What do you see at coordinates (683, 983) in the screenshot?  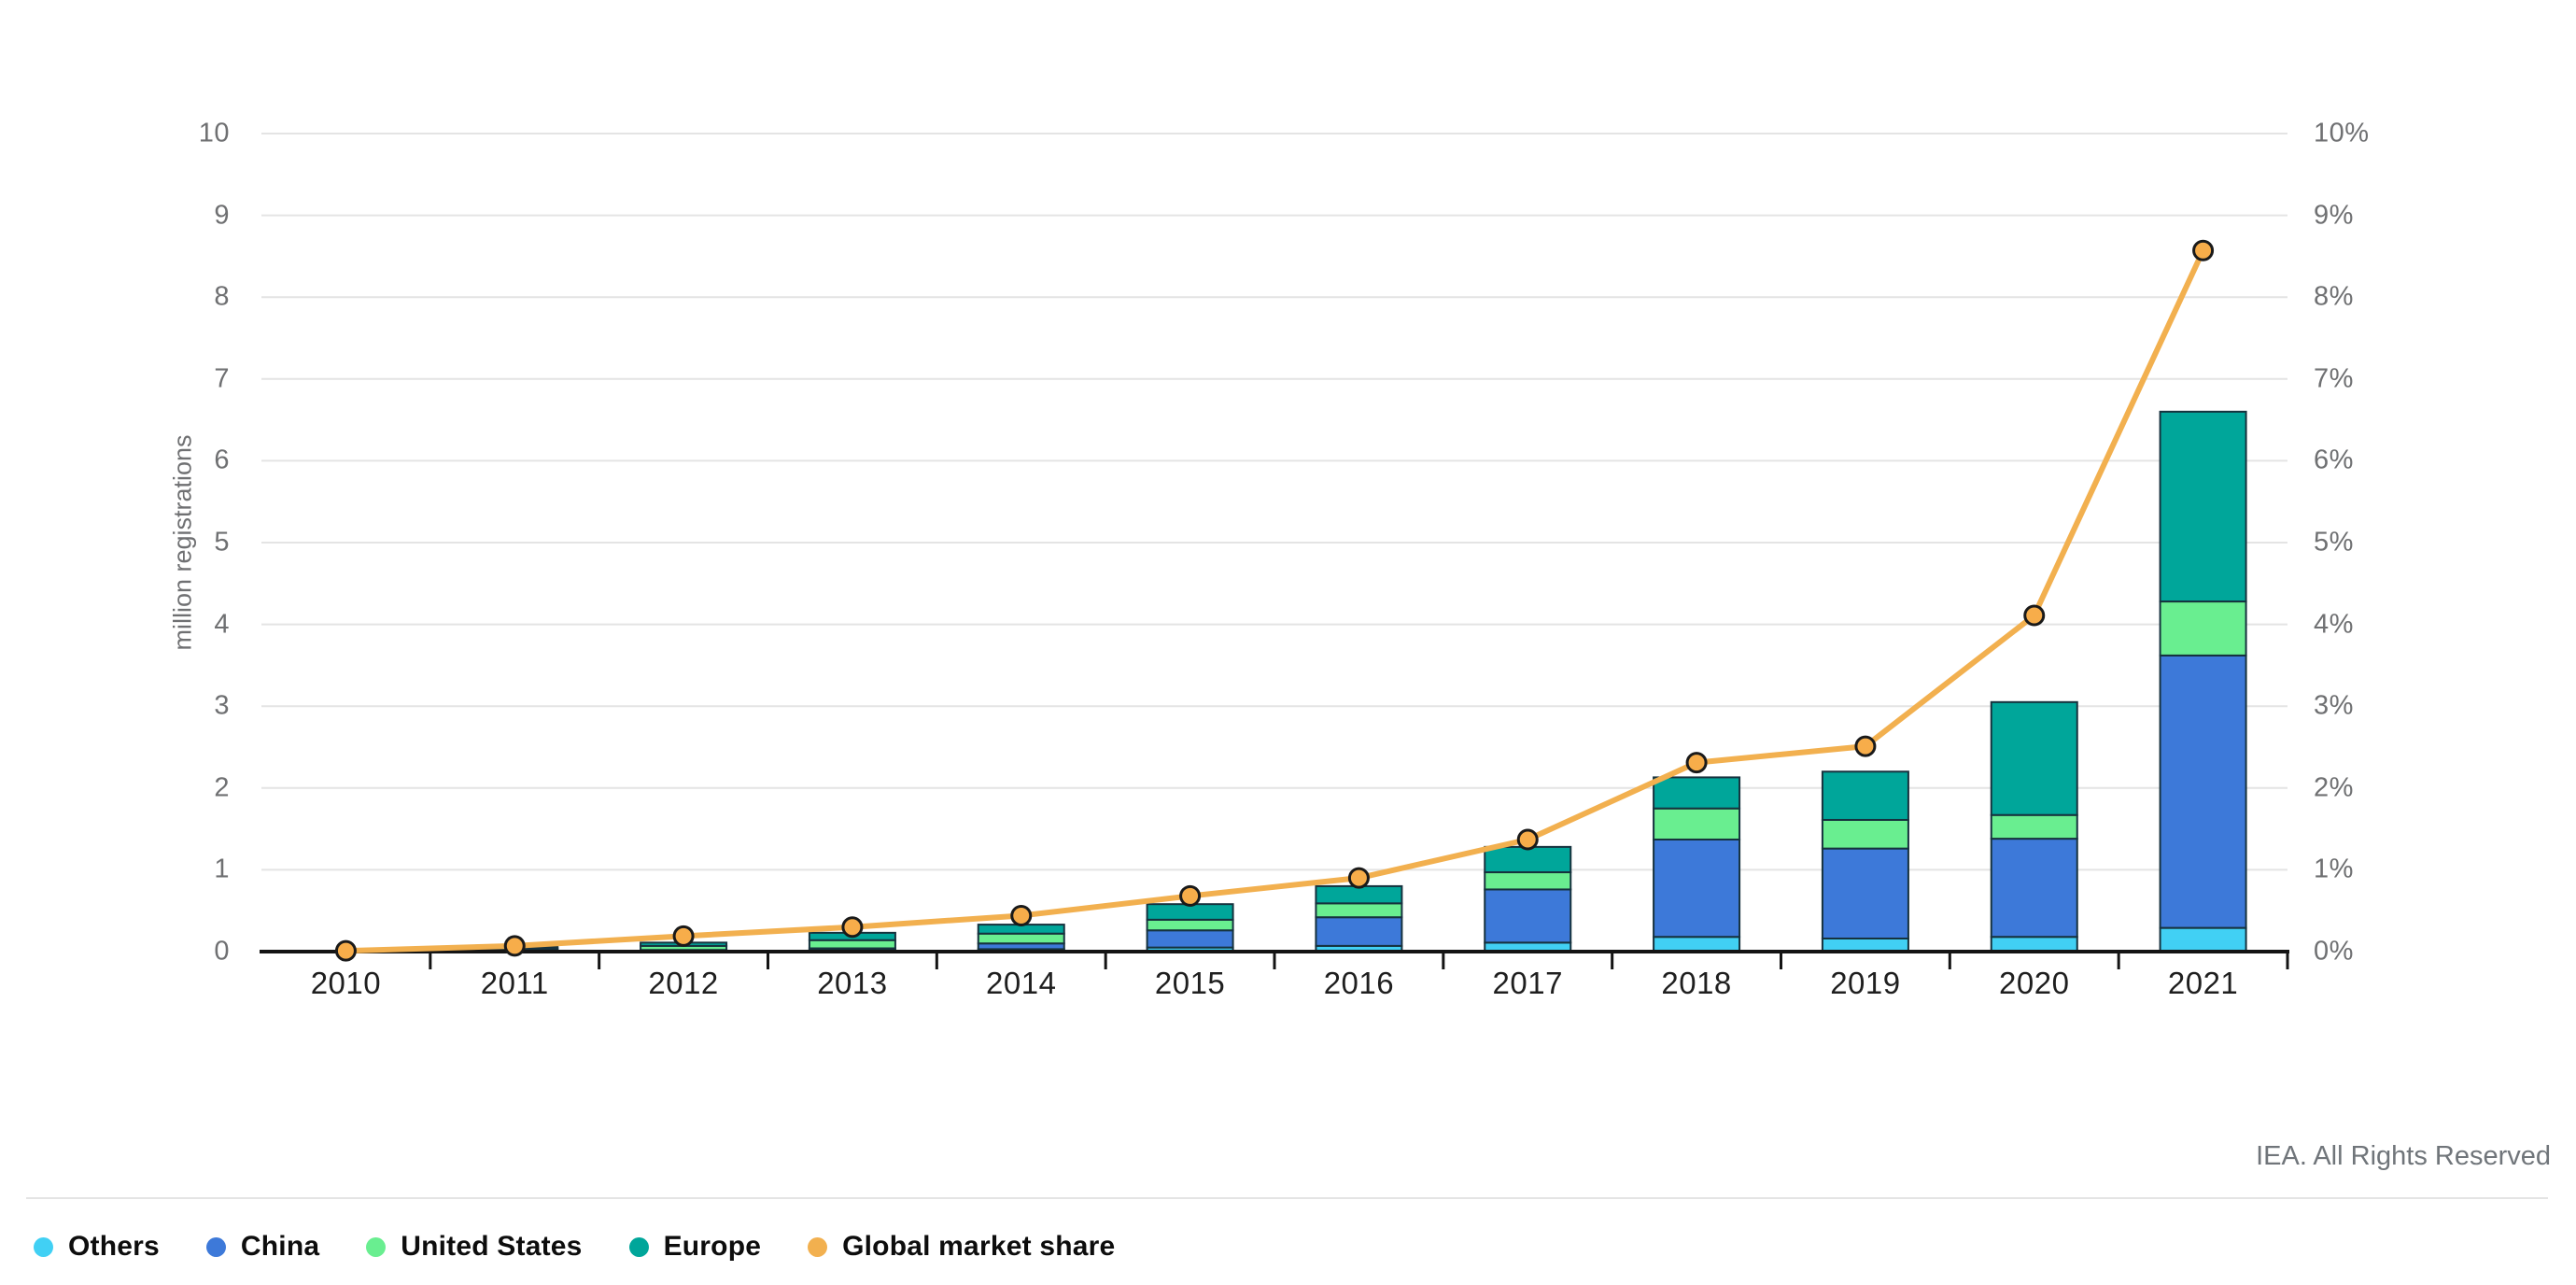 I see `x-tick-label: 2012` at bounding box center [683, 983].